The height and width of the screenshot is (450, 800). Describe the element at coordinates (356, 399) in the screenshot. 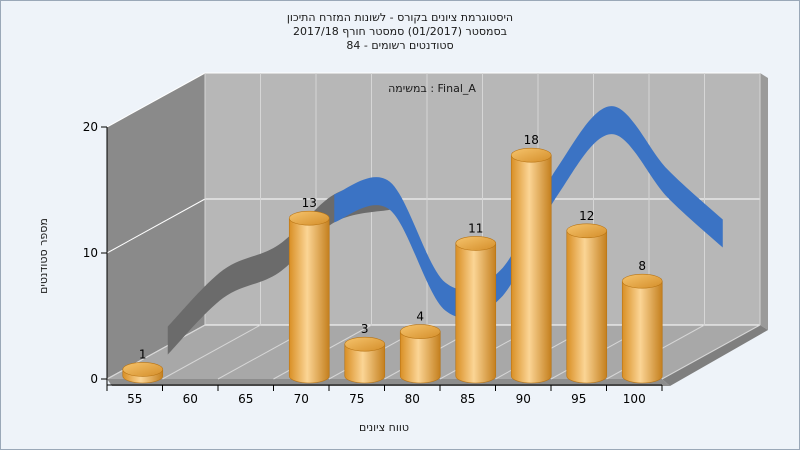

I see `x-tick-label-75: 75` at that location.